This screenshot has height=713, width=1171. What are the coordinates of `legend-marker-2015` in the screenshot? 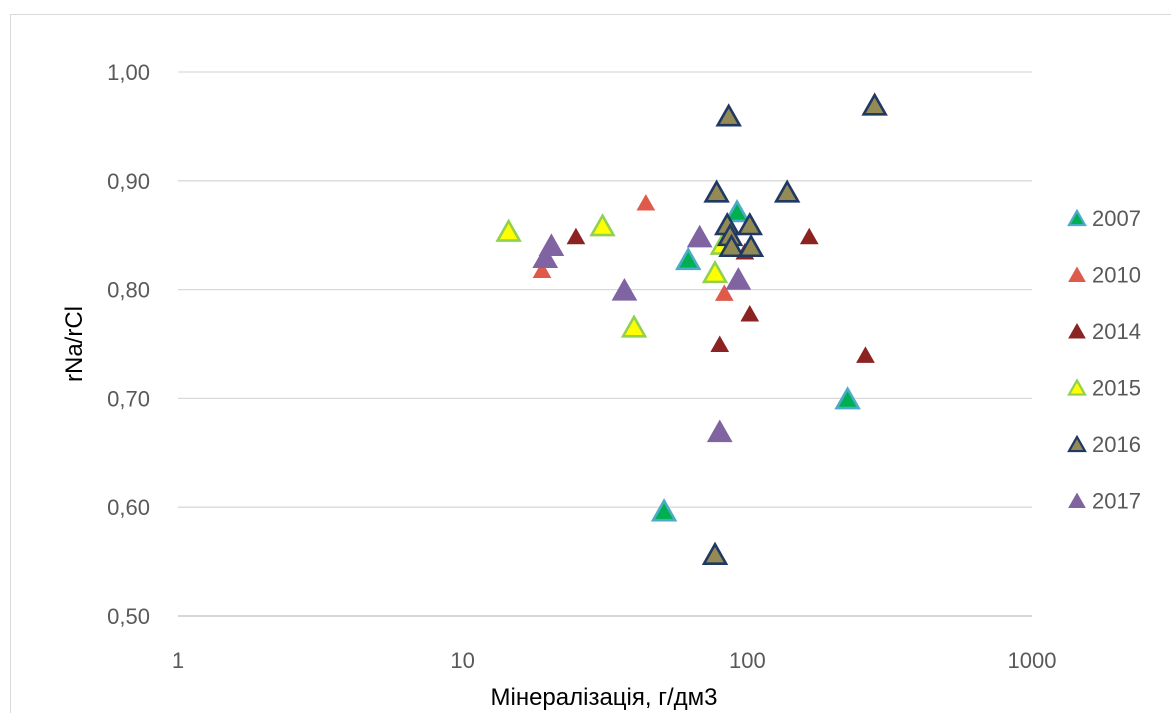 It's located at (1077, 387).